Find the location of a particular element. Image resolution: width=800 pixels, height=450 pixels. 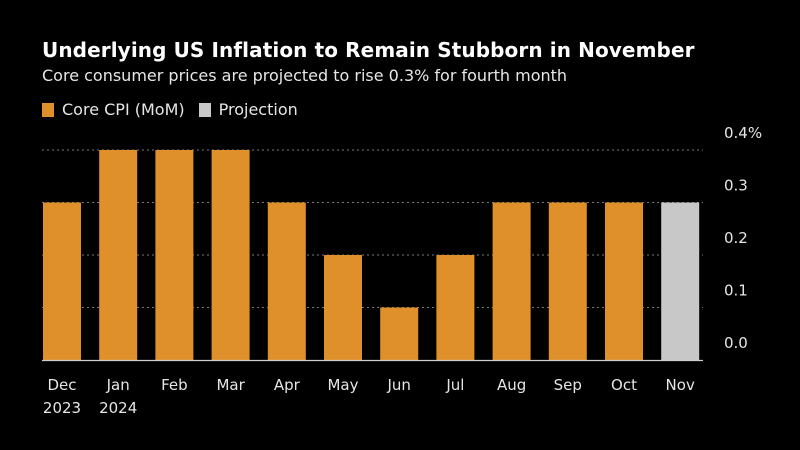

x-tick-label: Mar is located at coordinates (230, 385).